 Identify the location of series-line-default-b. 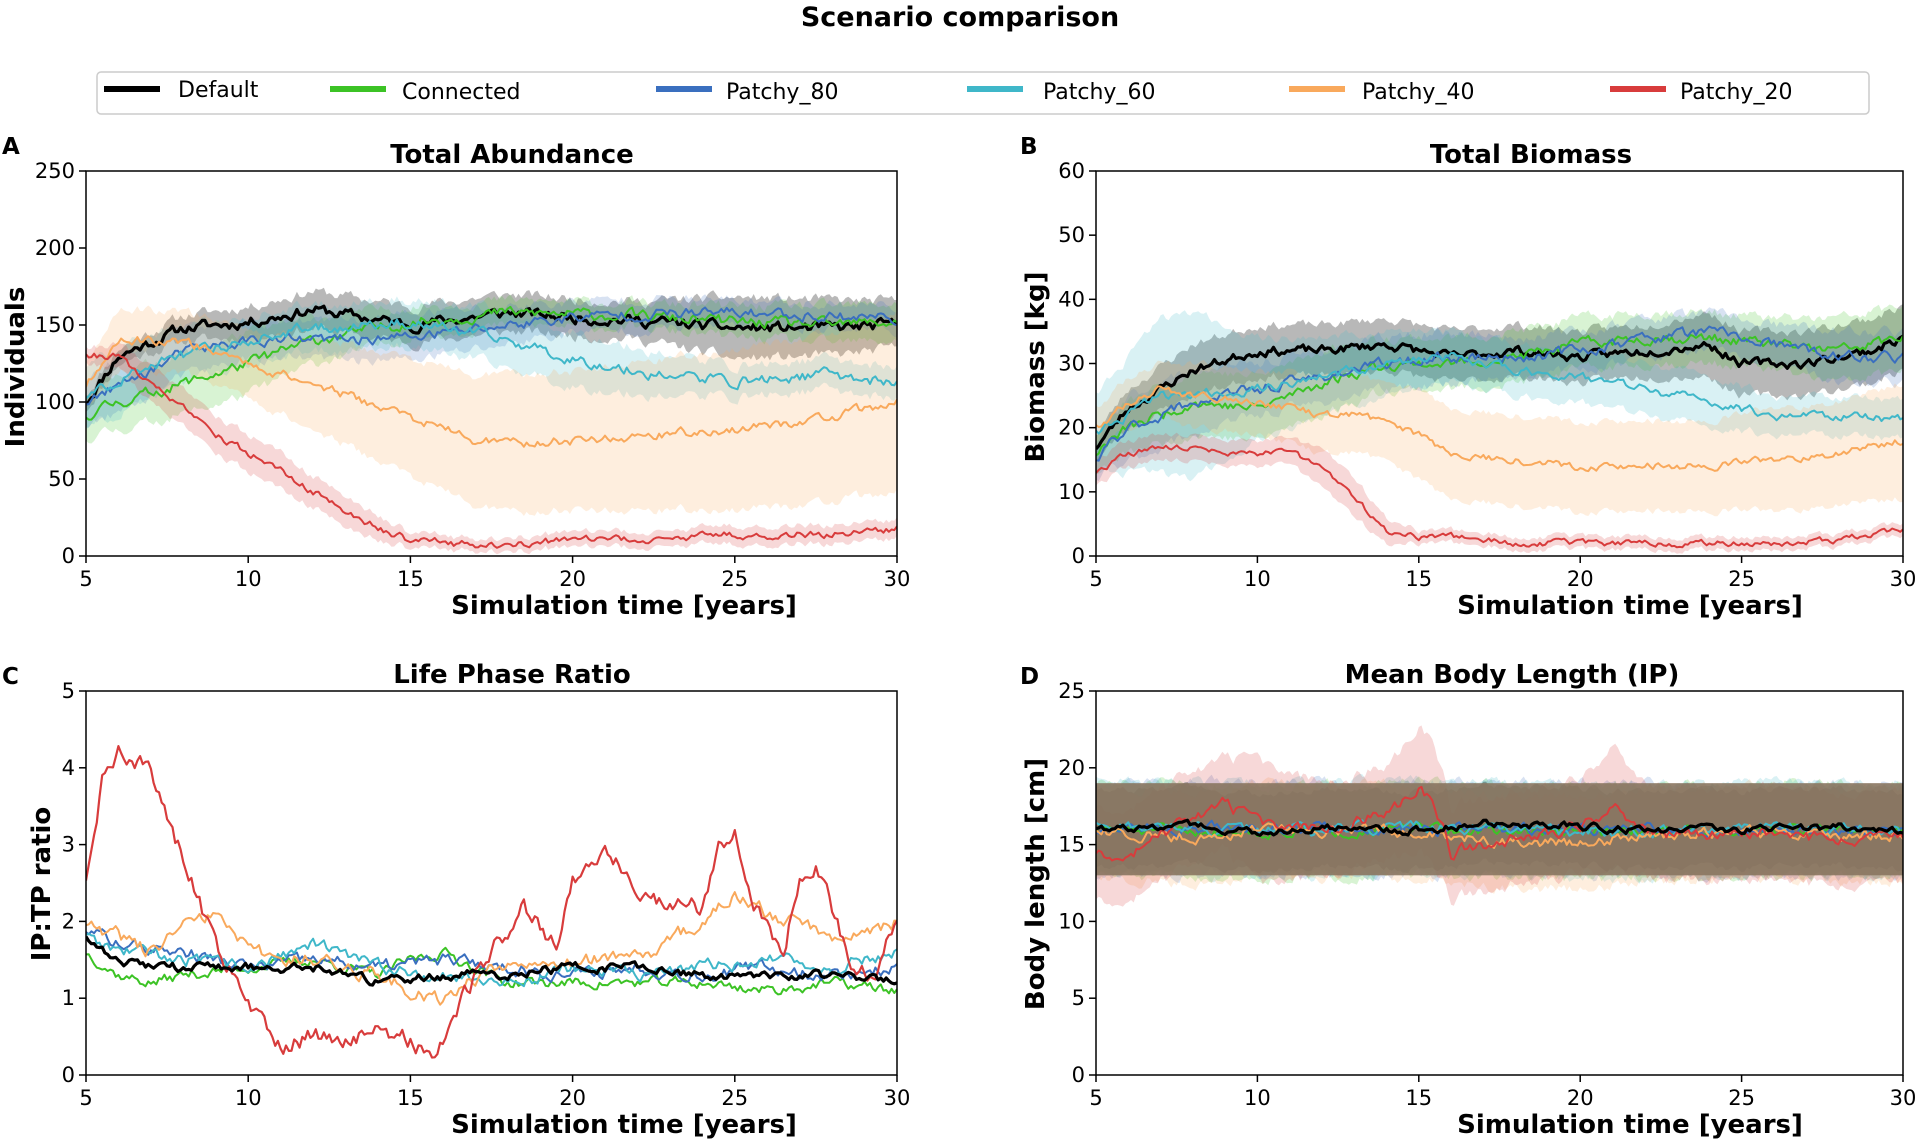
(1499, 392).